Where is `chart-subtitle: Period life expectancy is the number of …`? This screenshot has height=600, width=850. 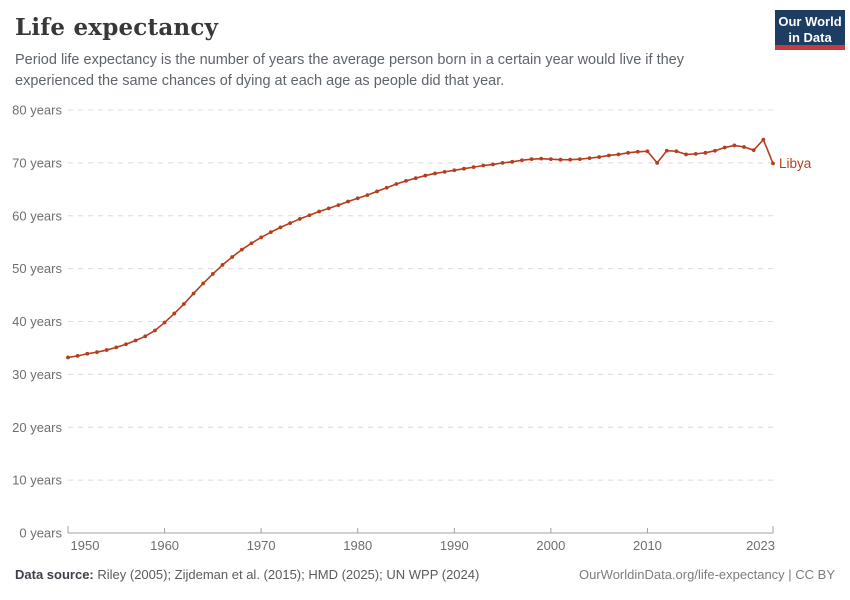 chart-subtitle: Period life expectancy is the number of … is located at coordinates (349, 70).